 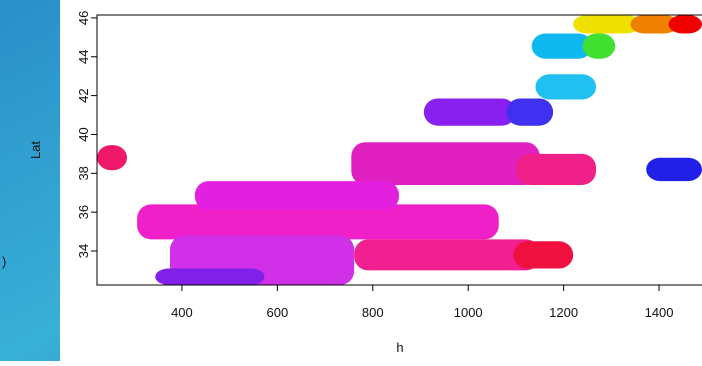 I want to click on x-tick-label: 600, so click(x=278, y=312).